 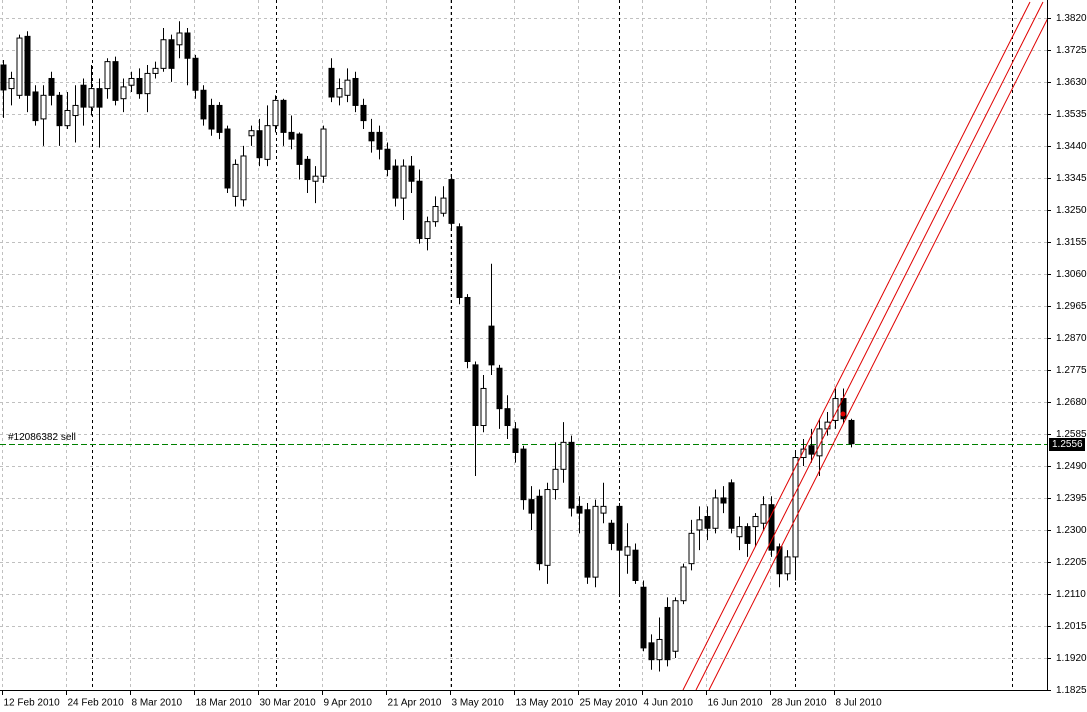 What do you see at coordinates (1071, 50) in the screenshot?
I see `y-tick-label: 1.3725` at bounding box center [1071, 50].